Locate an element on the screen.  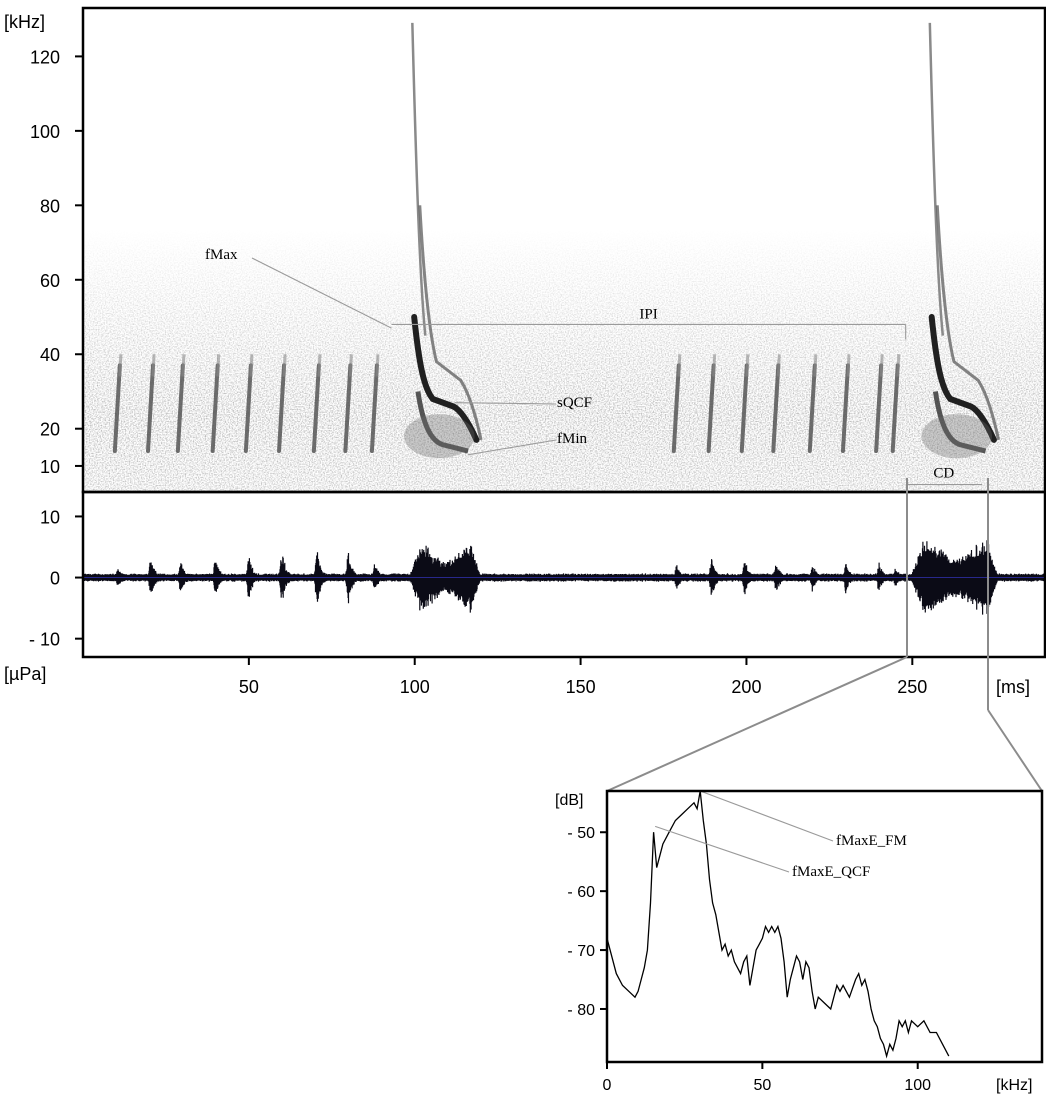
oscillogram-y-tick-label: 0 is located at coordinates (55, 579).